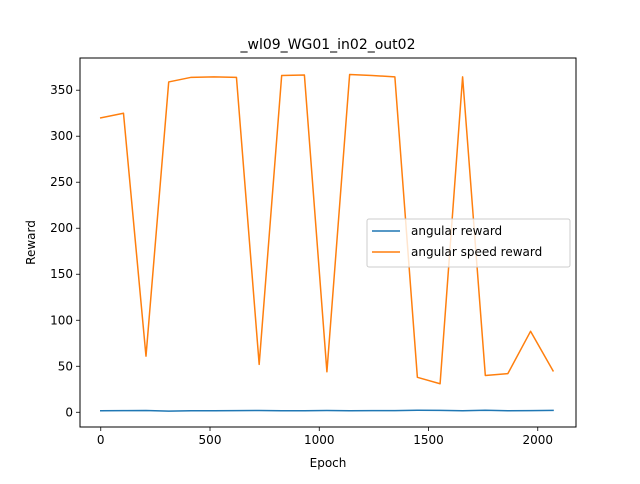  What do you see at coordinates (101, 440) in the screenshot?
I see `x-tick-label: 0` at bounding box center [101, 440].